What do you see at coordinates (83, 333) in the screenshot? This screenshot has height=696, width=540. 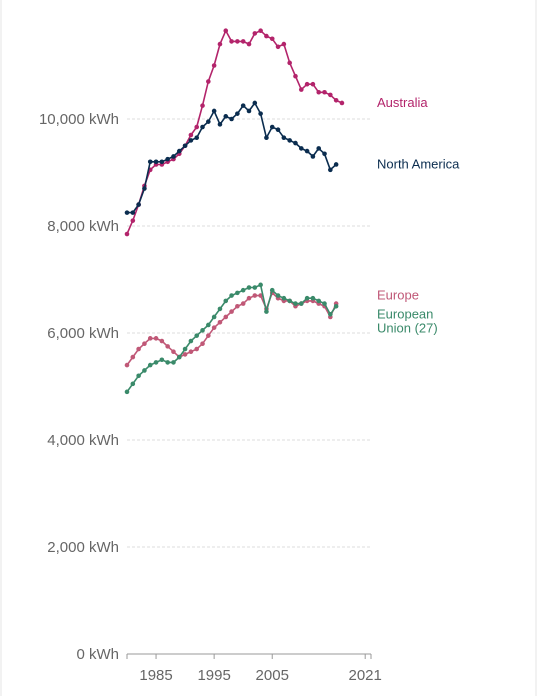 I see `y-tick-label: 6,000 kWh` at bounding box center [83, 333].